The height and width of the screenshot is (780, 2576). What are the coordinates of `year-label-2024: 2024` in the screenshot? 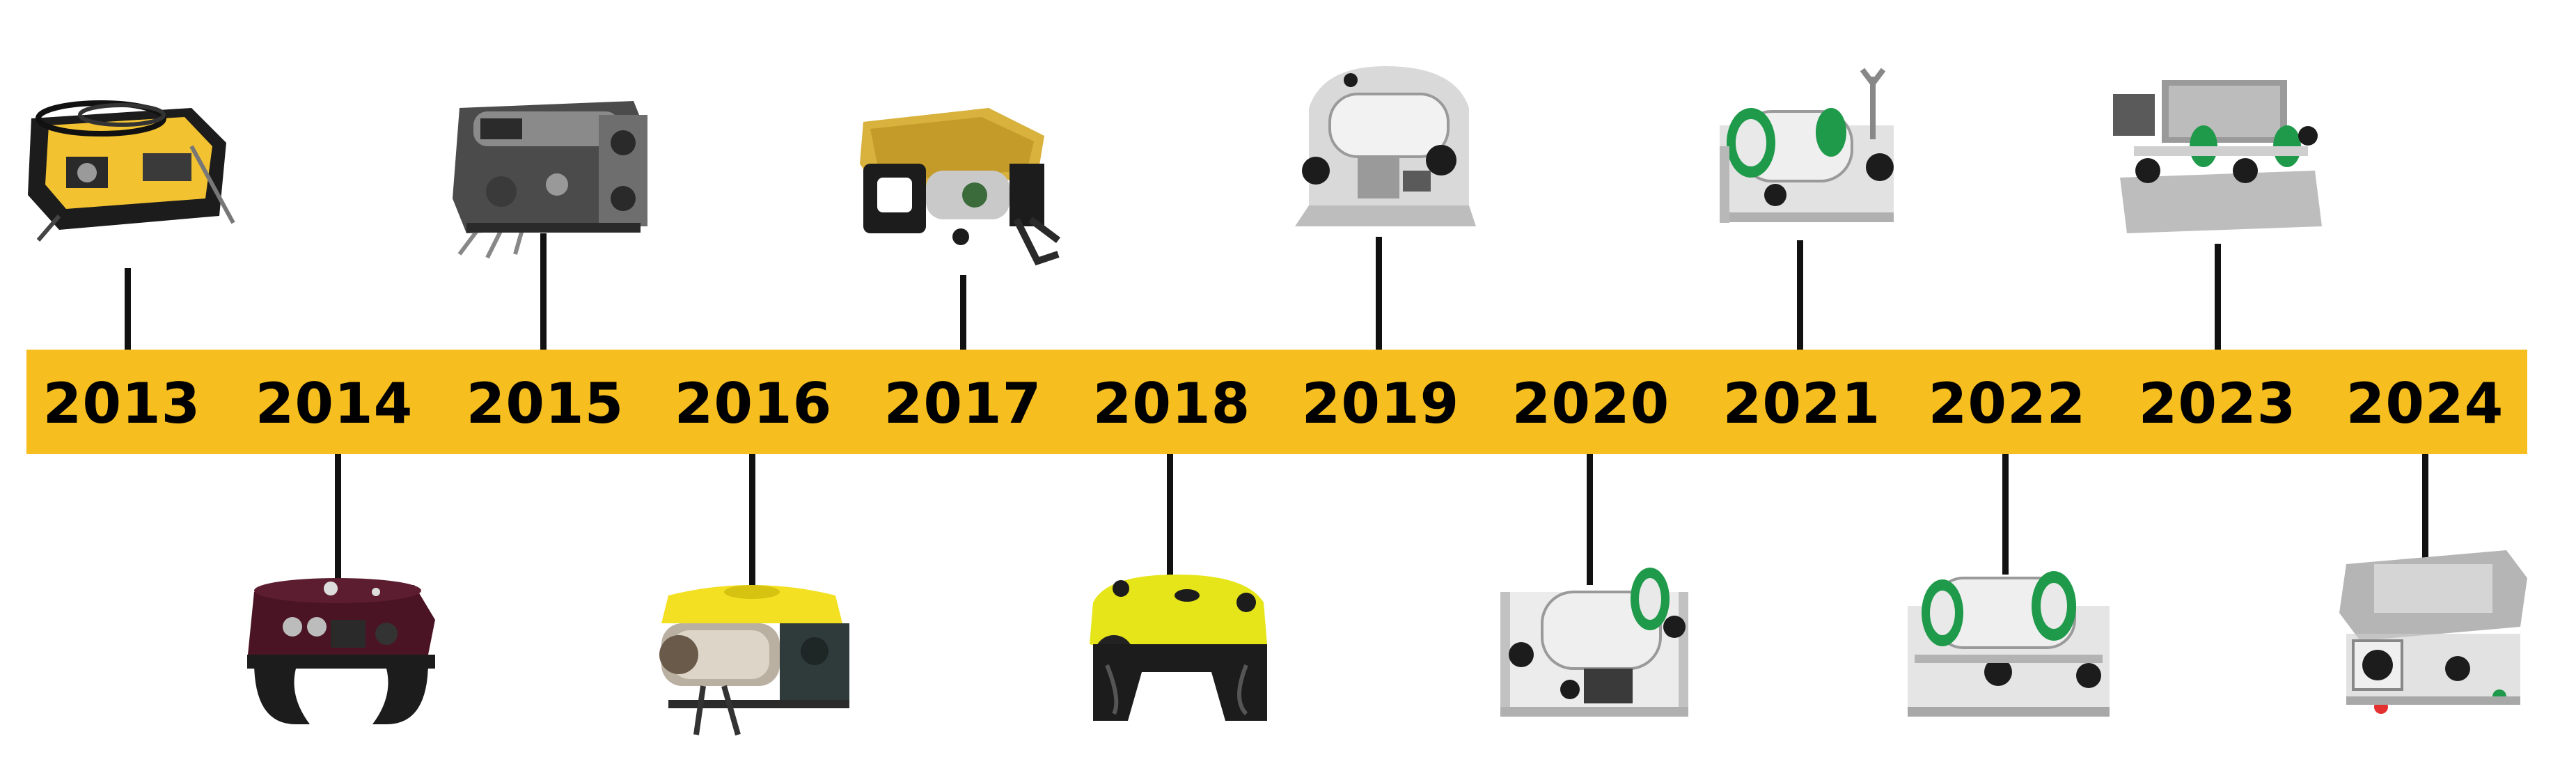 It's located at (2425, 403).